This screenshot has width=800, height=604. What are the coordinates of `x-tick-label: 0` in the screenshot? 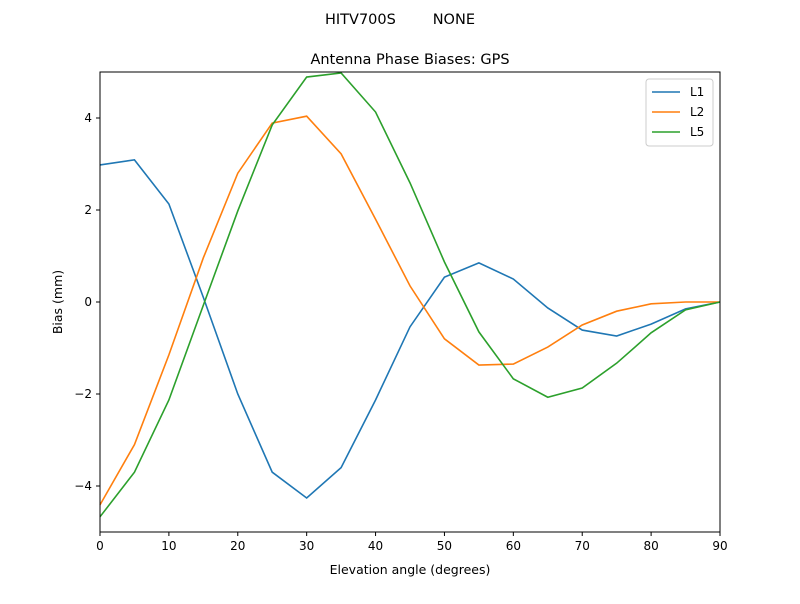 It's located at (100, 546).